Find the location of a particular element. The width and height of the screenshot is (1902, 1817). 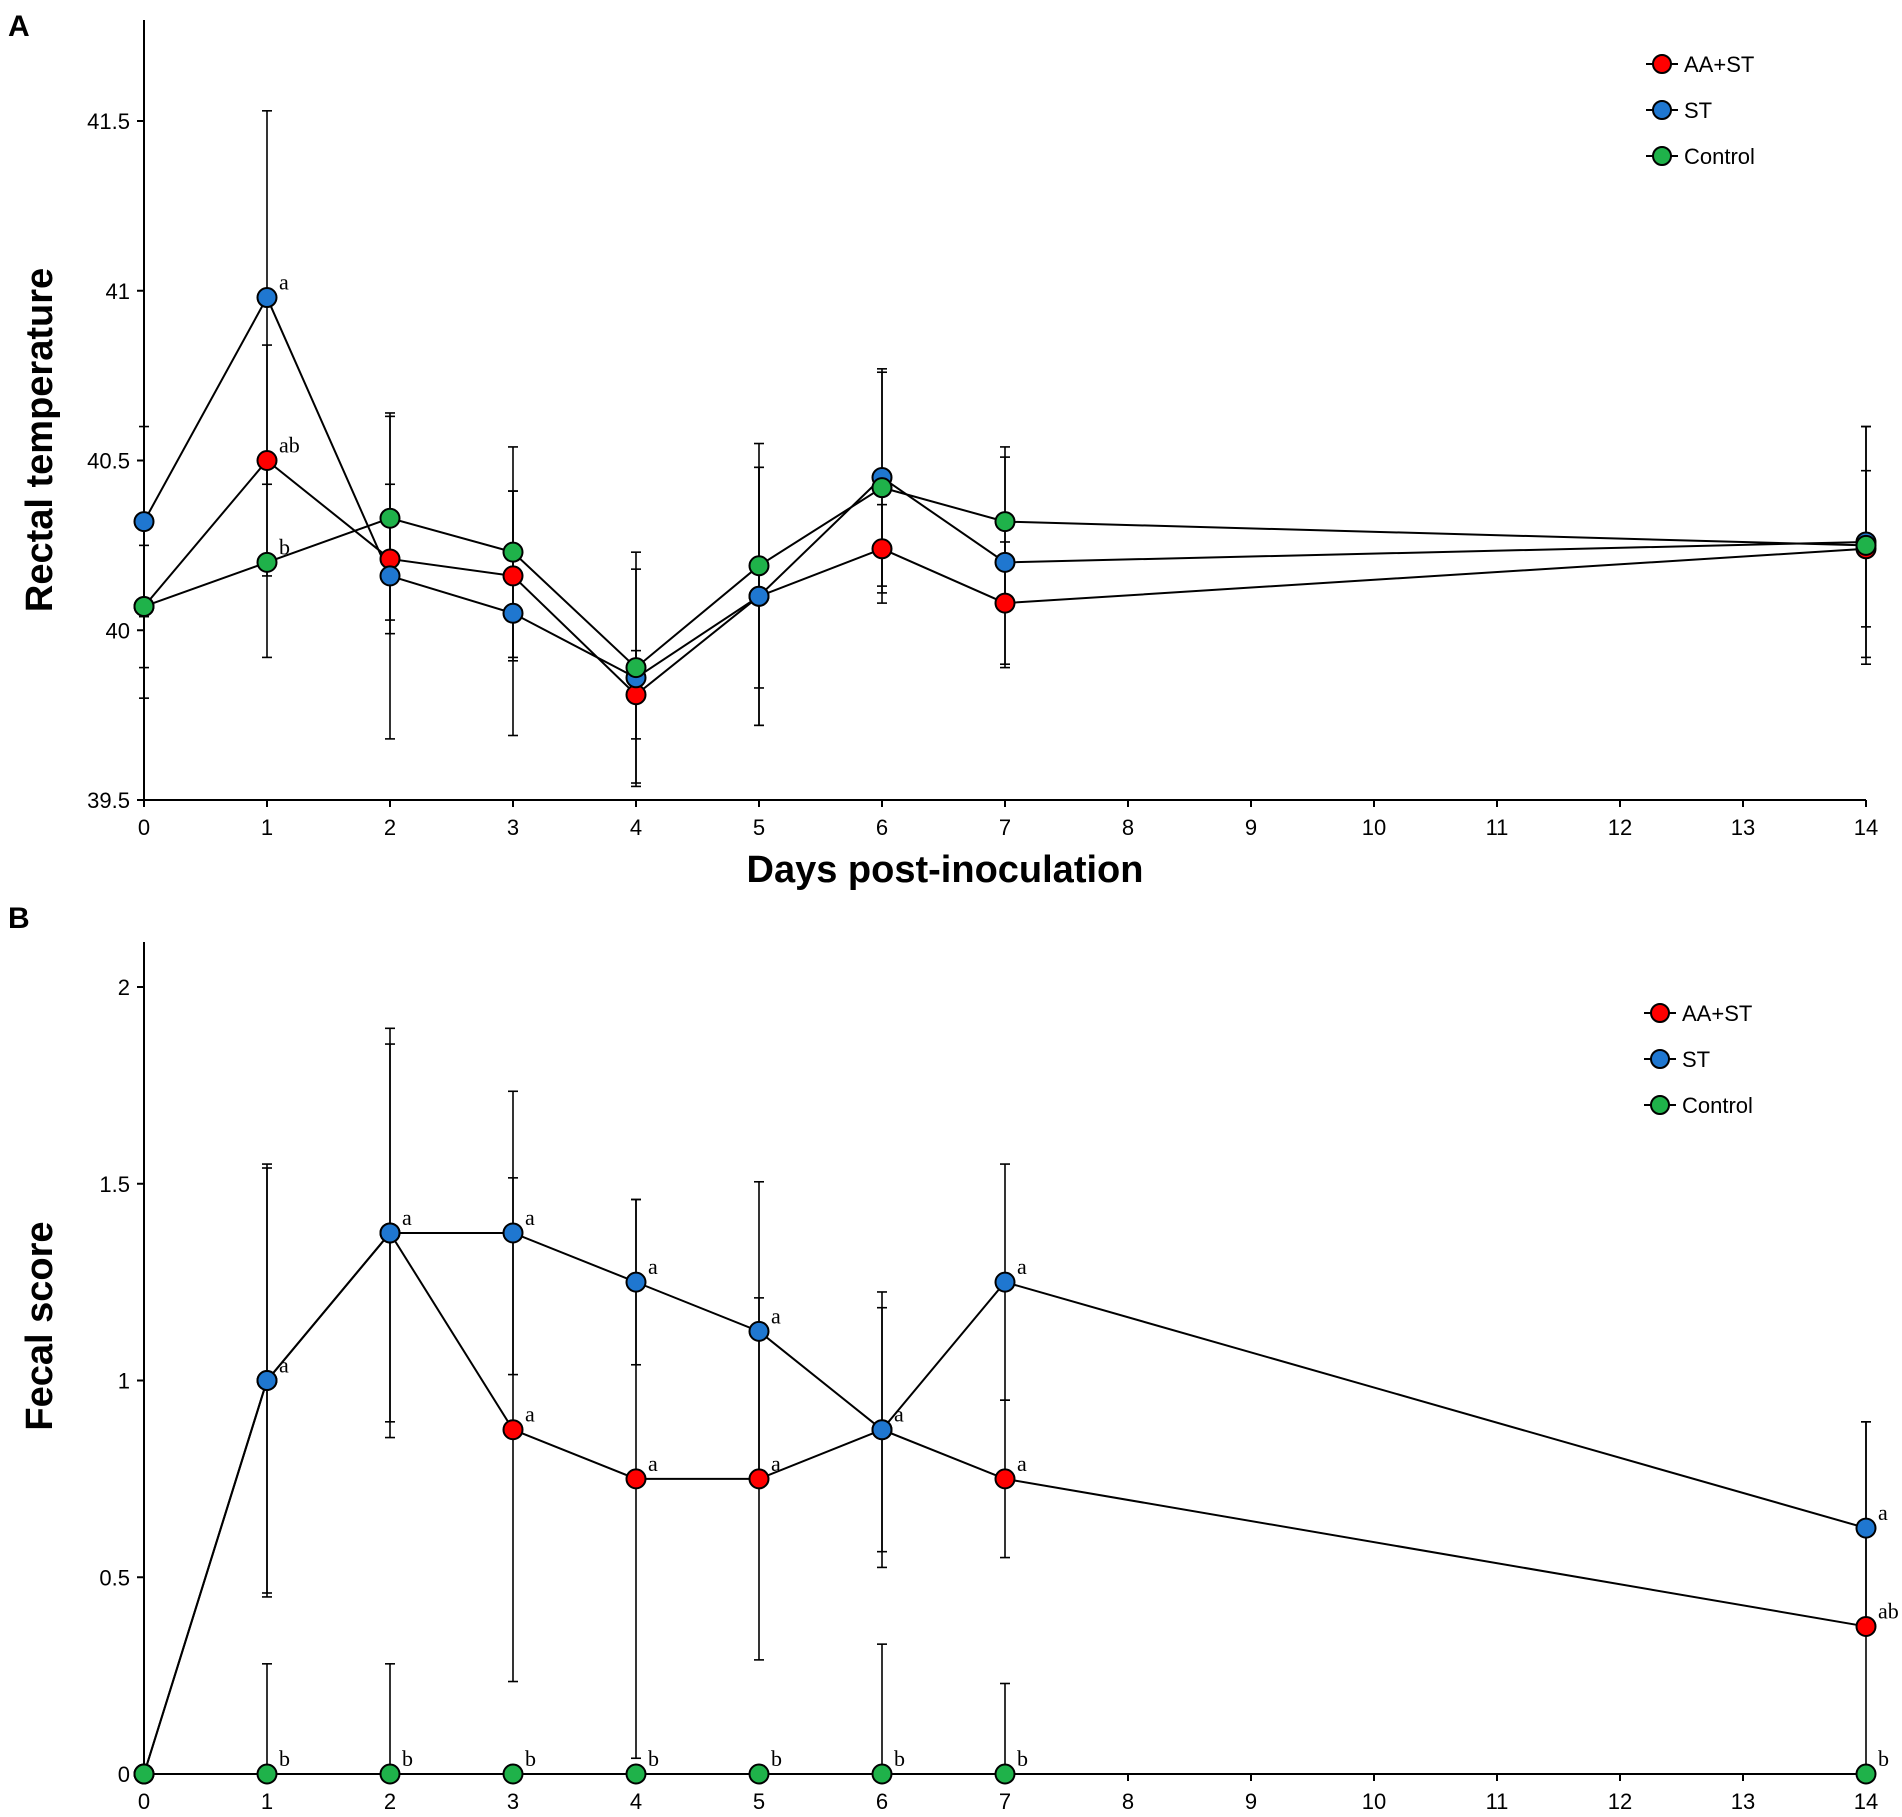

x-tick-label: 13 is located at coordinates (1743, 827).